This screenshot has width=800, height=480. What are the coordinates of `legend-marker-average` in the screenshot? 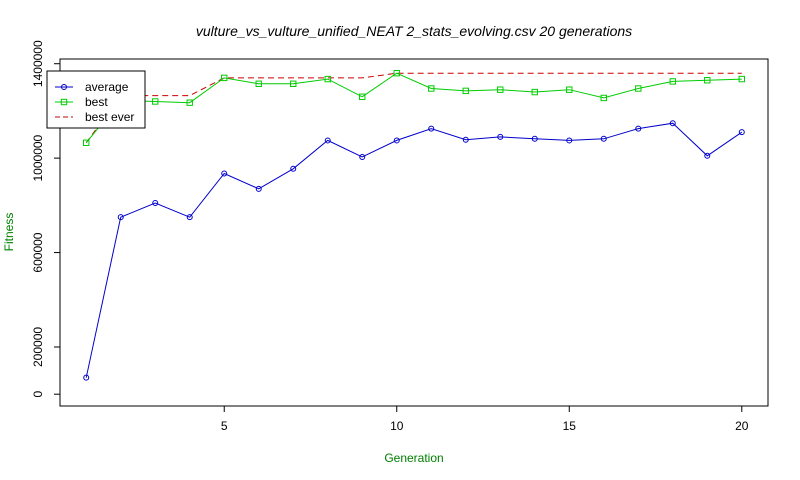 It's located at (64, 87).